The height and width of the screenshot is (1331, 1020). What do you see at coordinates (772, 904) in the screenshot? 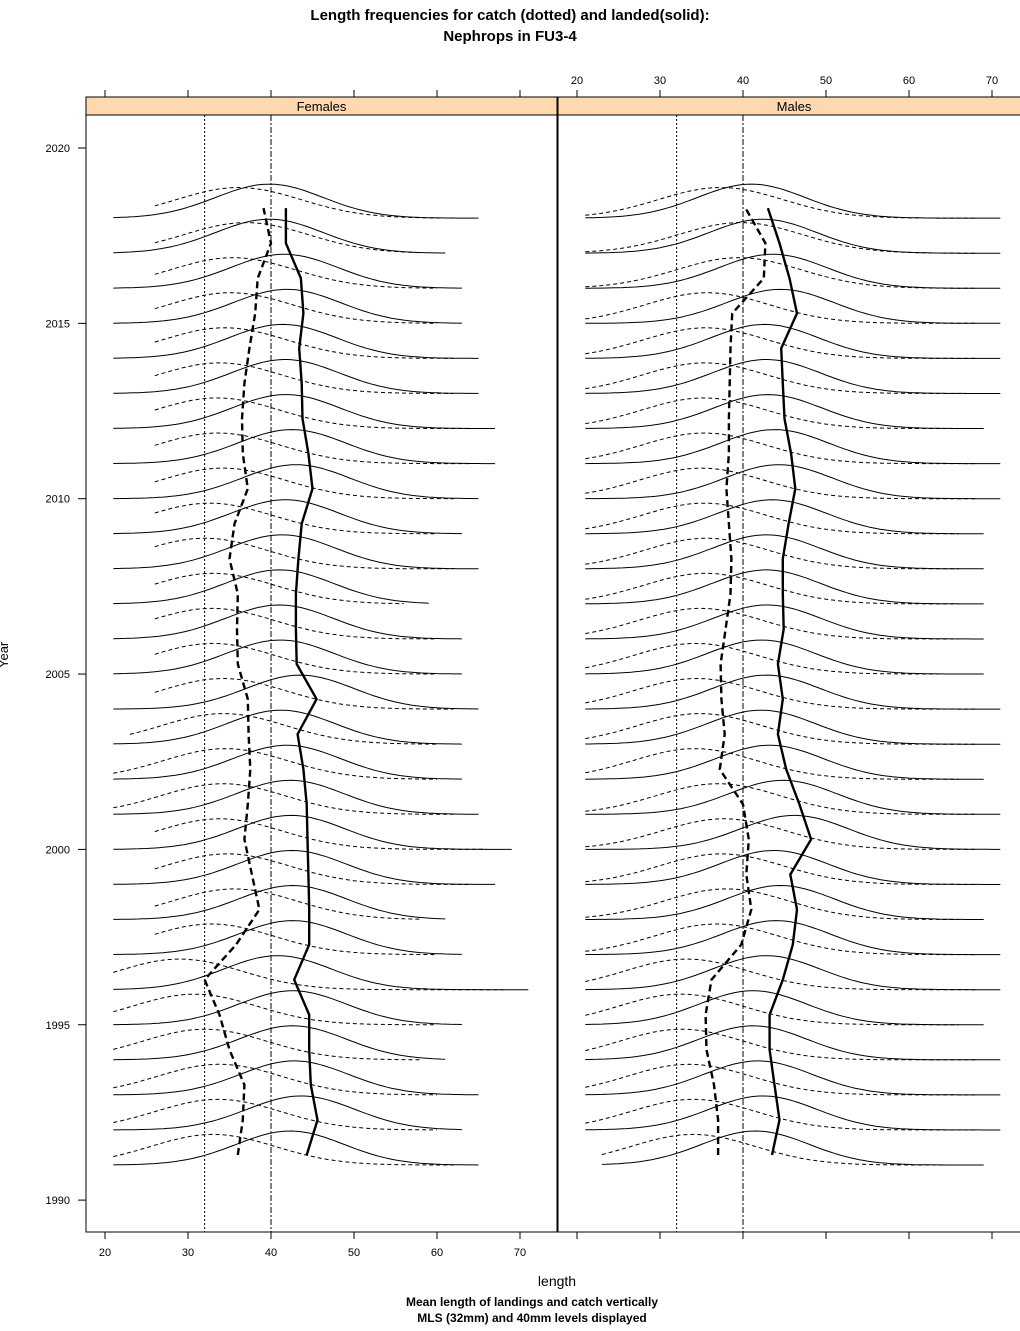
I see `catch-curve-1998` at bounding box center [772, 904].